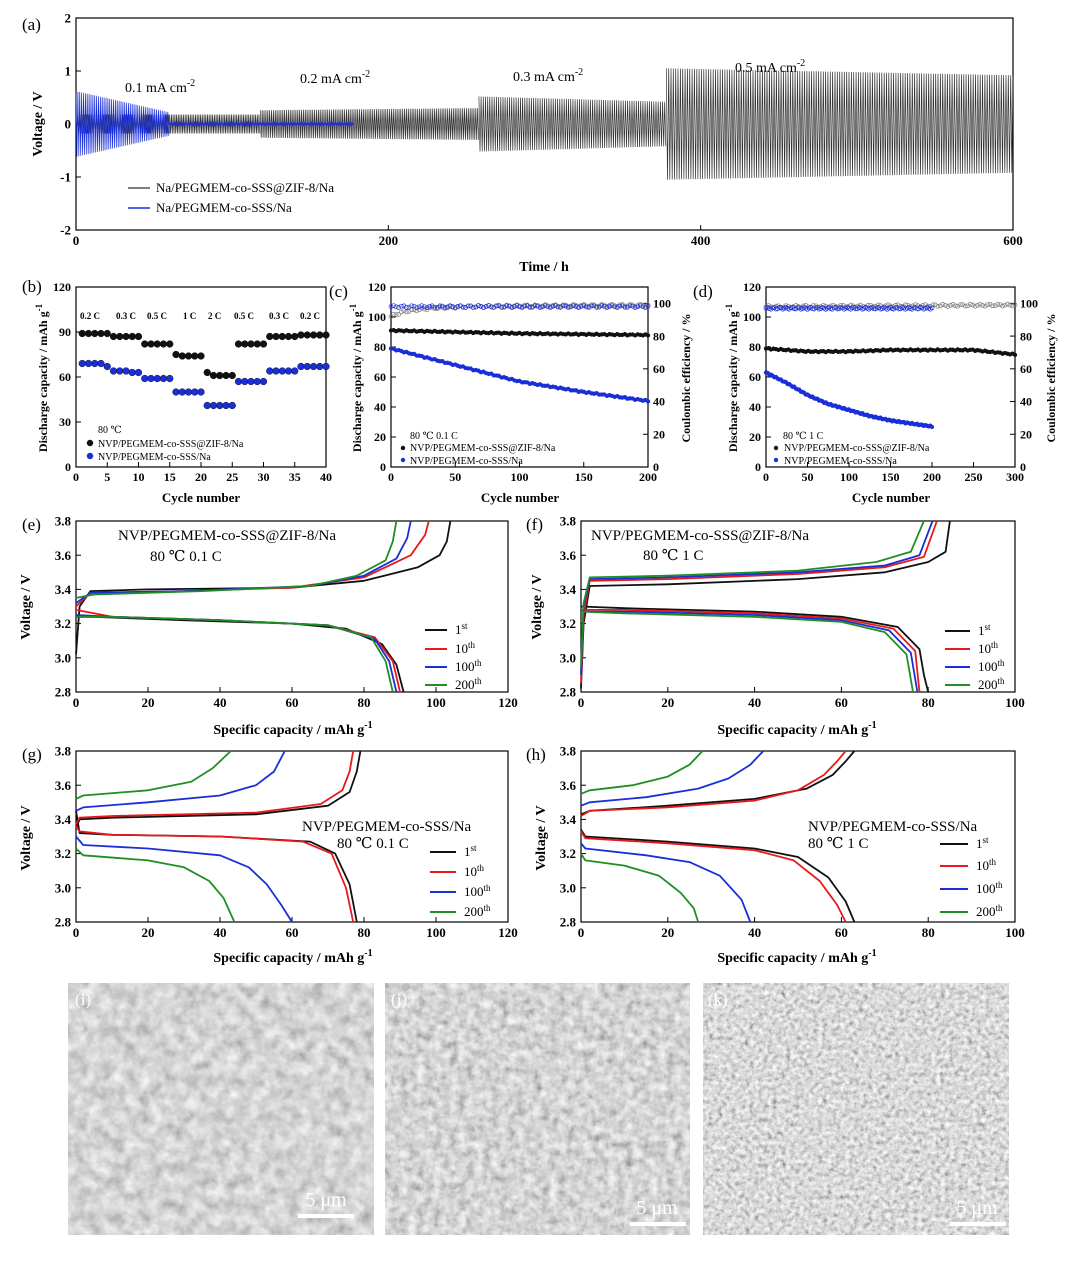 The image size is (1080, 1279). Describe the element at coordinates (474, 891) in the screenshot. I see `cycle-legend-g-n-2: 100` at that location.